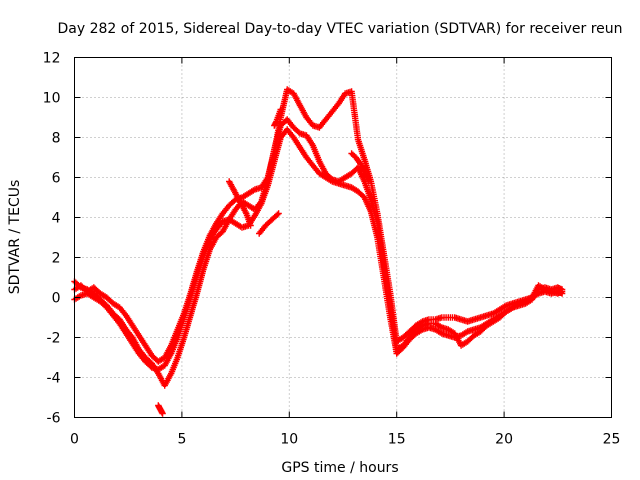 The height and width of the screenshot is (480, 640). Describe the element at coordinates (54, 379) in the screenshot. I see `y-tick-label: -4` at that location.